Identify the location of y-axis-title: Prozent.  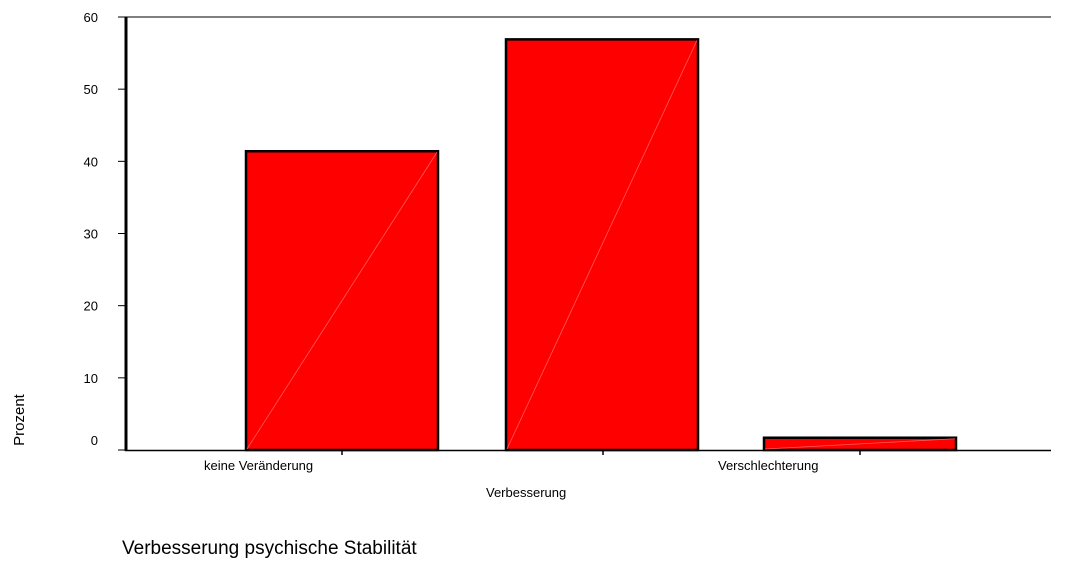
(19, 419).